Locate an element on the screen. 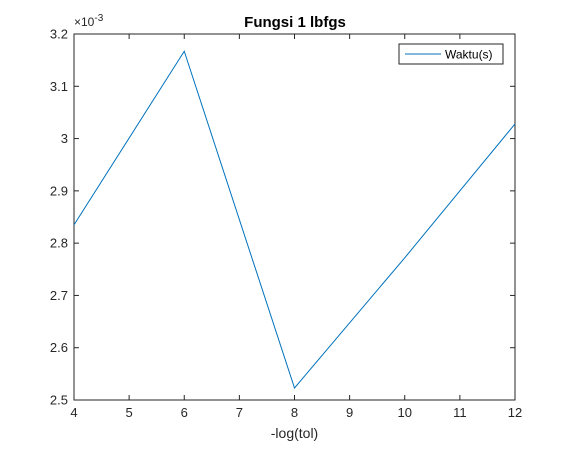 This screenshot has width=570, height=450. x-tick-label: 10 is located at coordinates (405, 412).